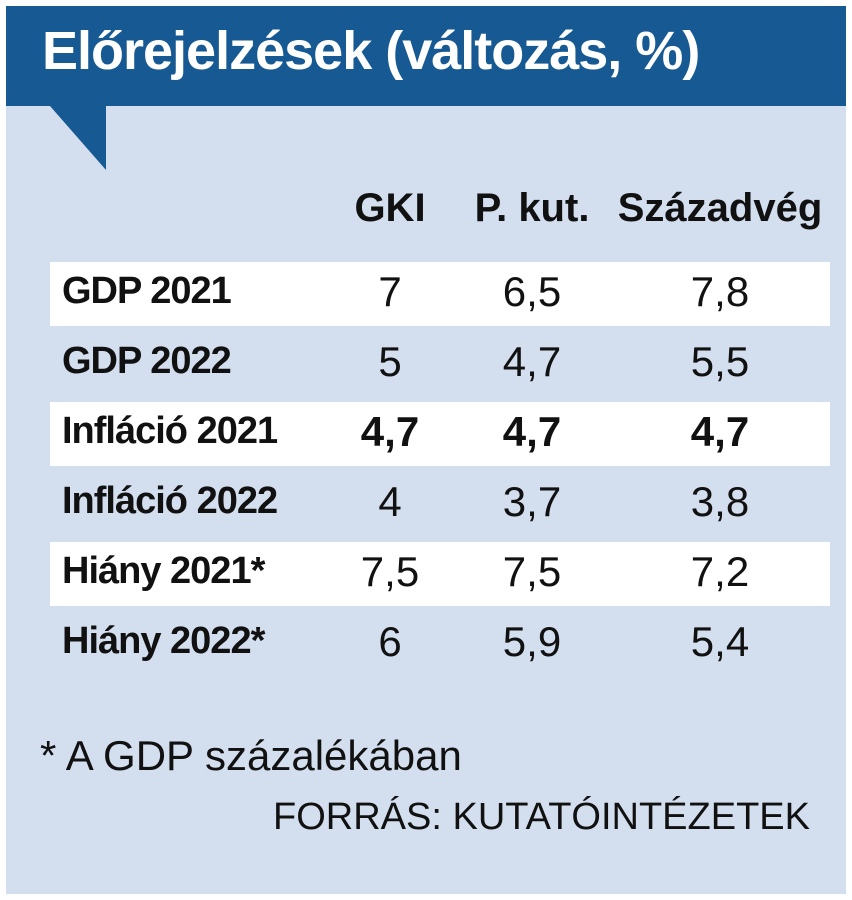 The height and width of the screenshot is (900, 852). Describe the element at coordinates (371, 51) in the screenshot. I see `chart-title: Előrejelzések (változás, %)` at that location.